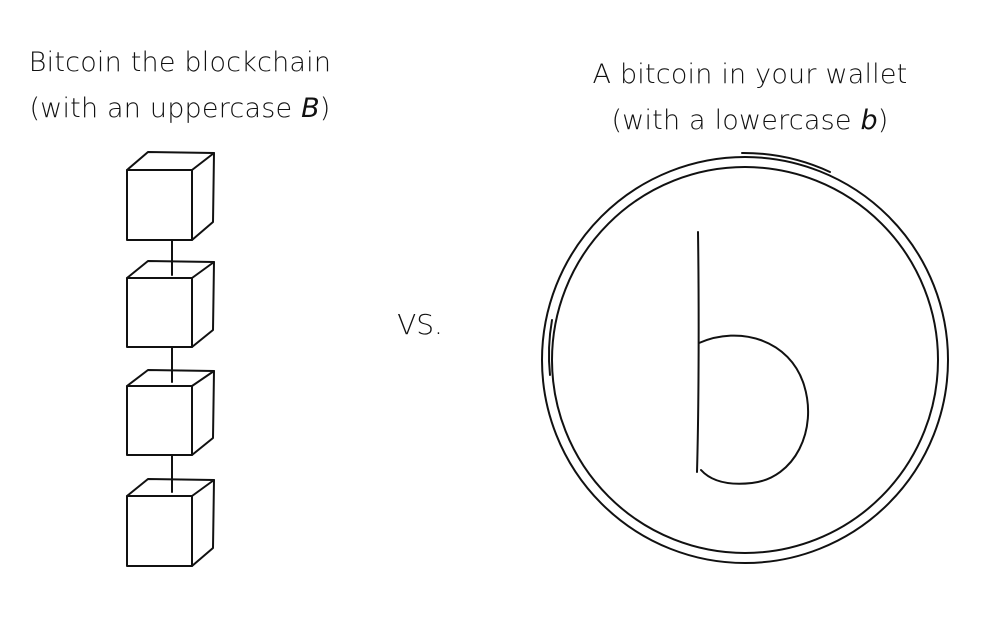 This screenshot has width=995, height=617. Describe the element at coordinates (736, 120) in the screenshot. I see `wallet-coin-subtitle-prefix: (with a lowercase` at that location.